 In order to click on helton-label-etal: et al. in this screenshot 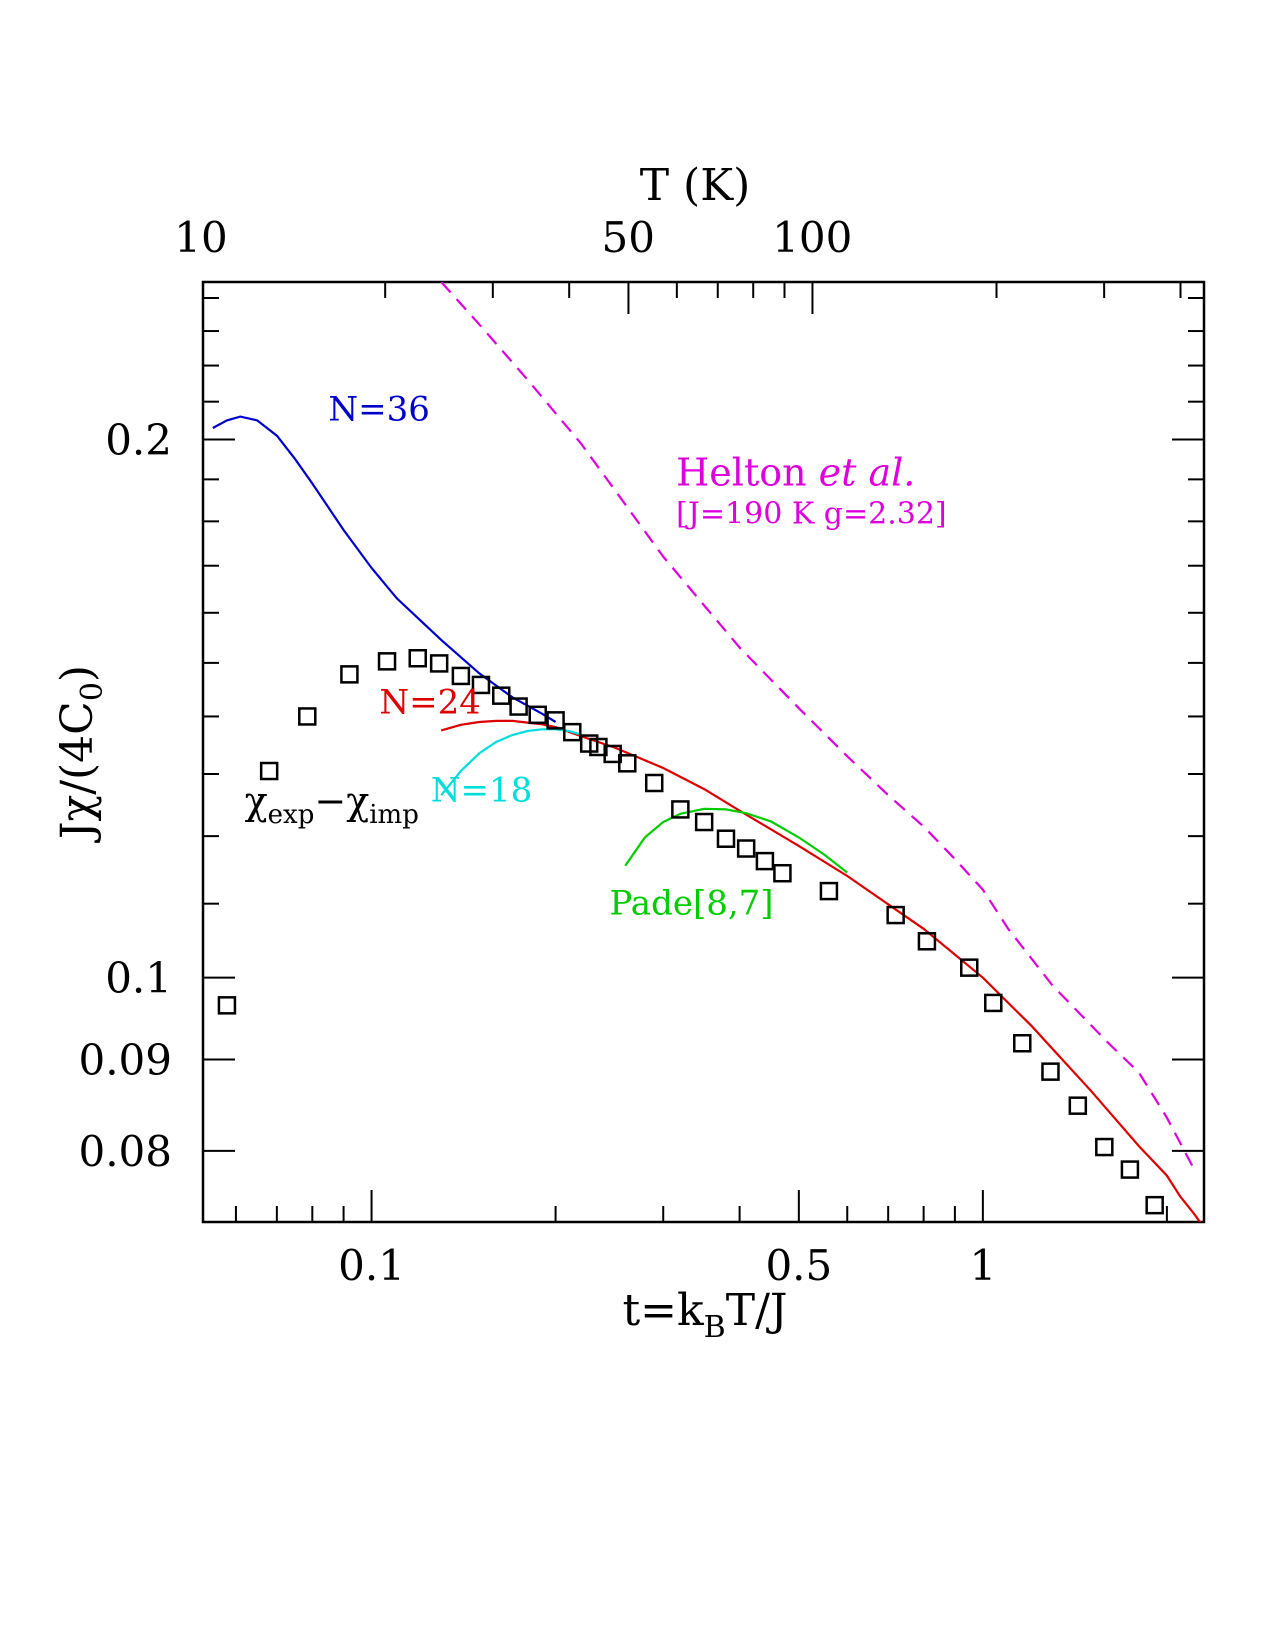, I will do `click(867, 473)`.